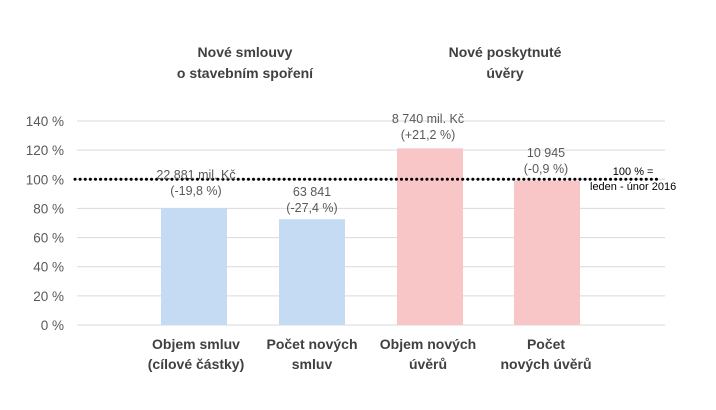 Image resolution: width=716 pixels, height=410 pixels. Describe the element at coordinates (312, 200) in the screenshot. I see `data-label: 63 841 (-27,4 %)` at that location.